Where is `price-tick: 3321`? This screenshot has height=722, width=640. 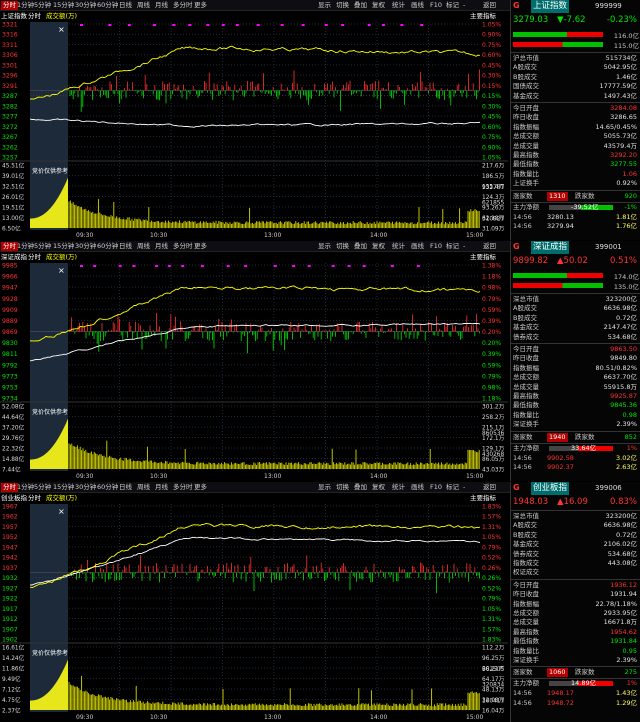
price-tick: 3321 is located at coordinates (10, 25).